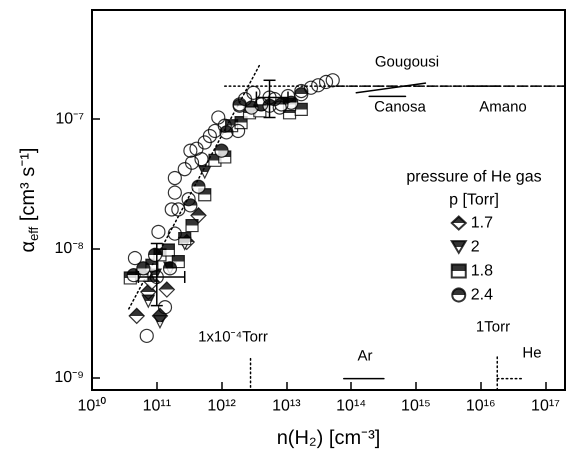 This screenshot has height=459, width=578. I want to click on y-tick-label: 10⁻⁷, so click(69, 119).